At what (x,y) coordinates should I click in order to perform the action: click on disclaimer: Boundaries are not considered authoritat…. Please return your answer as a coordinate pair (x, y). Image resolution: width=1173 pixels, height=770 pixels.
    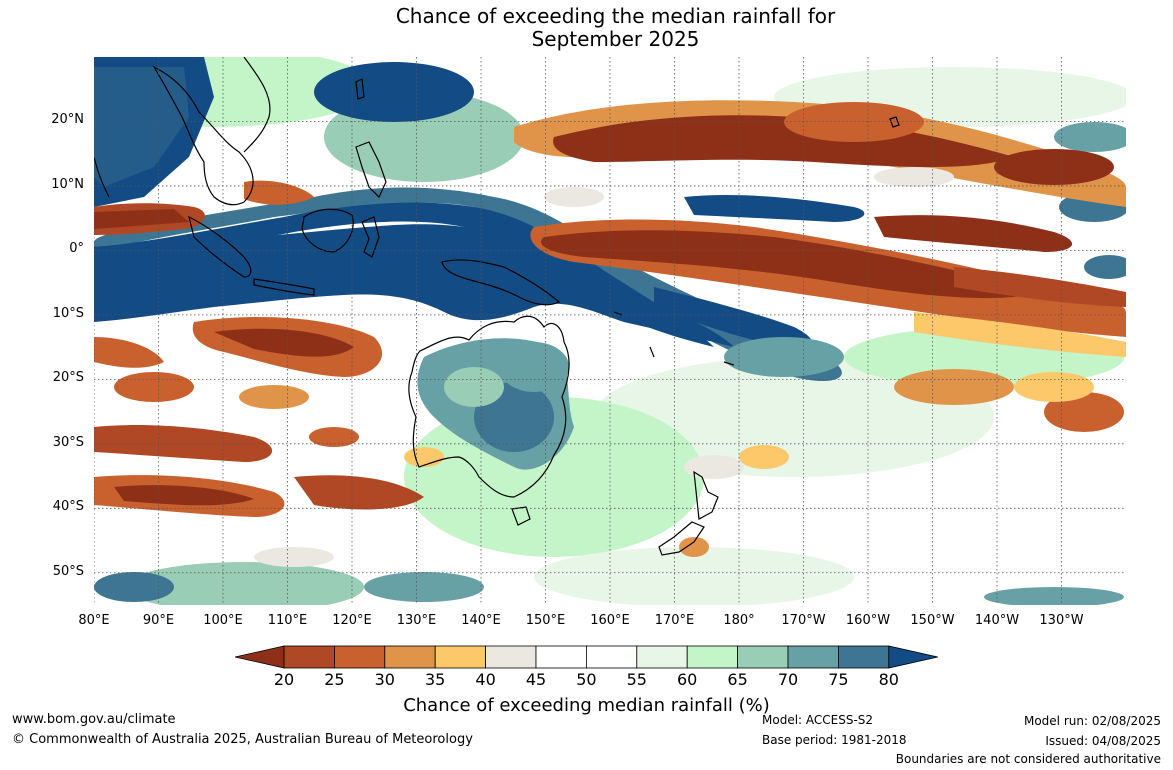
    Looking at the image, I should click on (1028, 759).